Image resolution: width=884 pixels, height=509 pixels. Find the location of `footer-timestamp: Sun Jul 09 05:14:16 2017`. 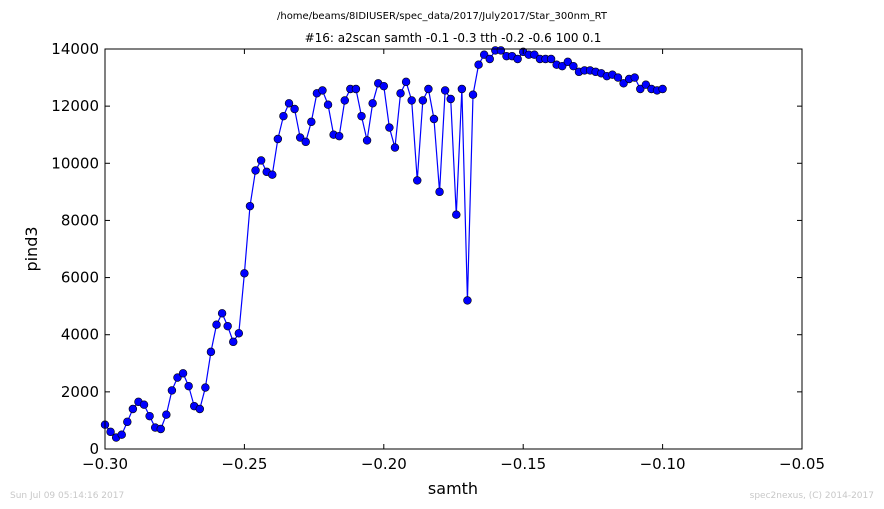

footer-timestamp: Sun Jul 09 05:14:16 2017 is located at coordinates (67, 496).